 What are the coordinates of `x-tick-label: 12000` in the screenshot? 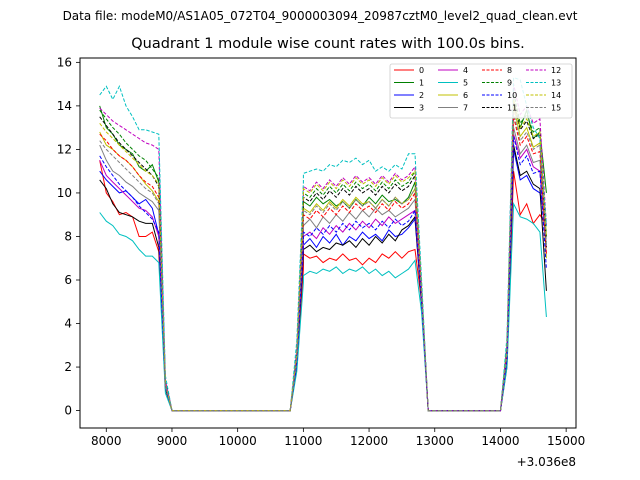 It's located at (369, 441).